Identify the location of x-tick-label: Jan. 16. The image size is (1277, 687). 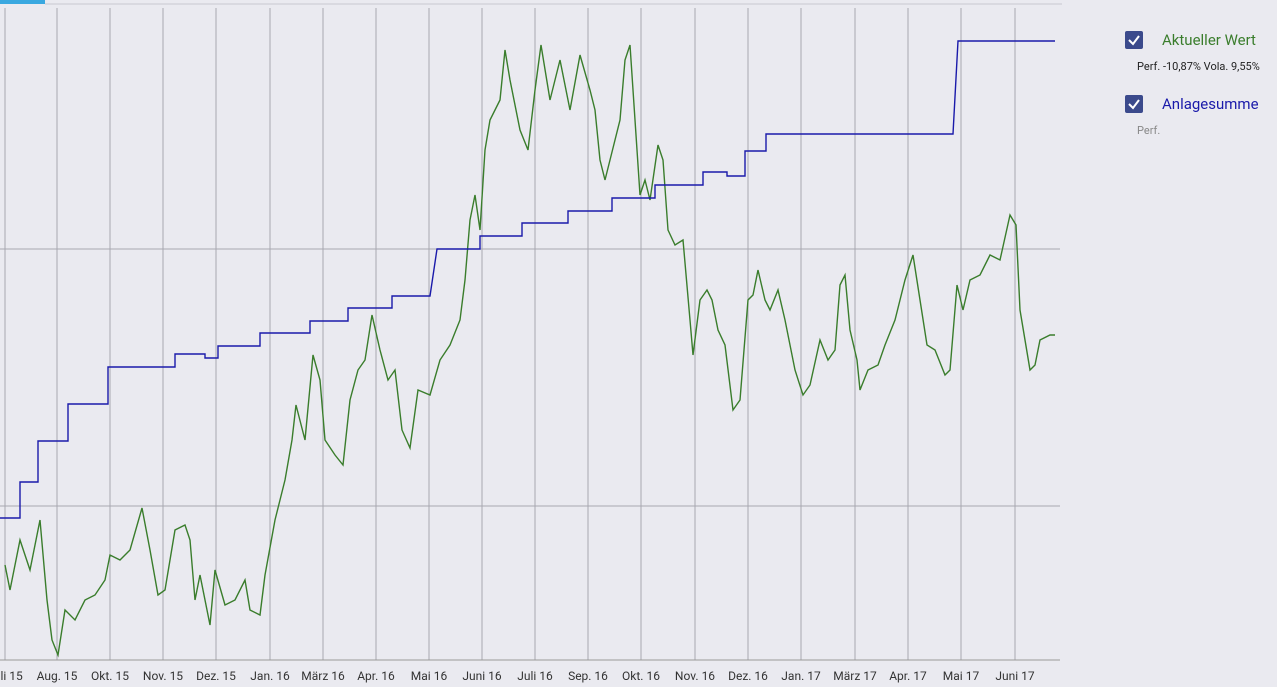
(270, 676).